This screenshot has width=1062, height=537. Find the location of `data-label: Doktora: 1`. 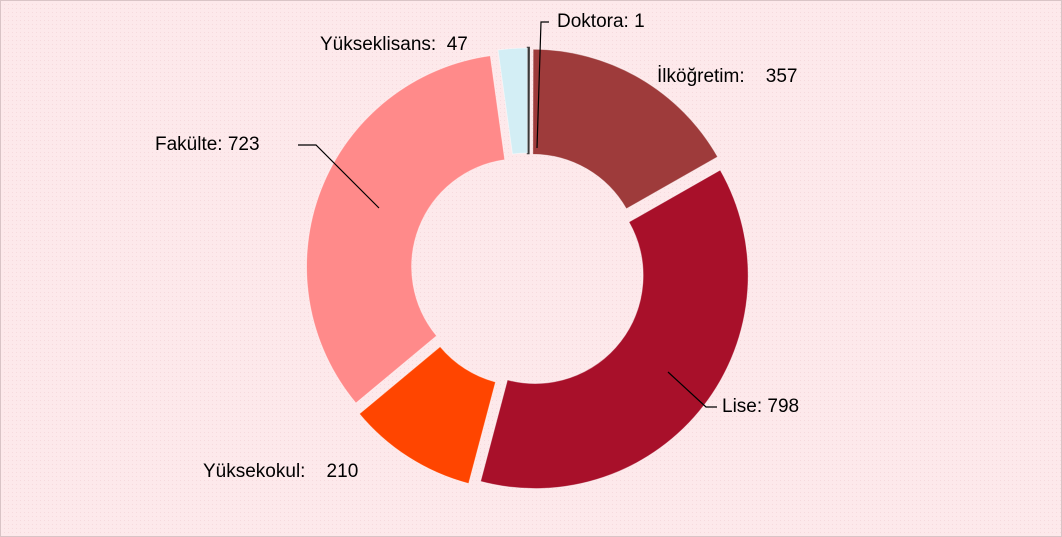

data-label: Doktora: 1 is located at coordinates (601, 21).